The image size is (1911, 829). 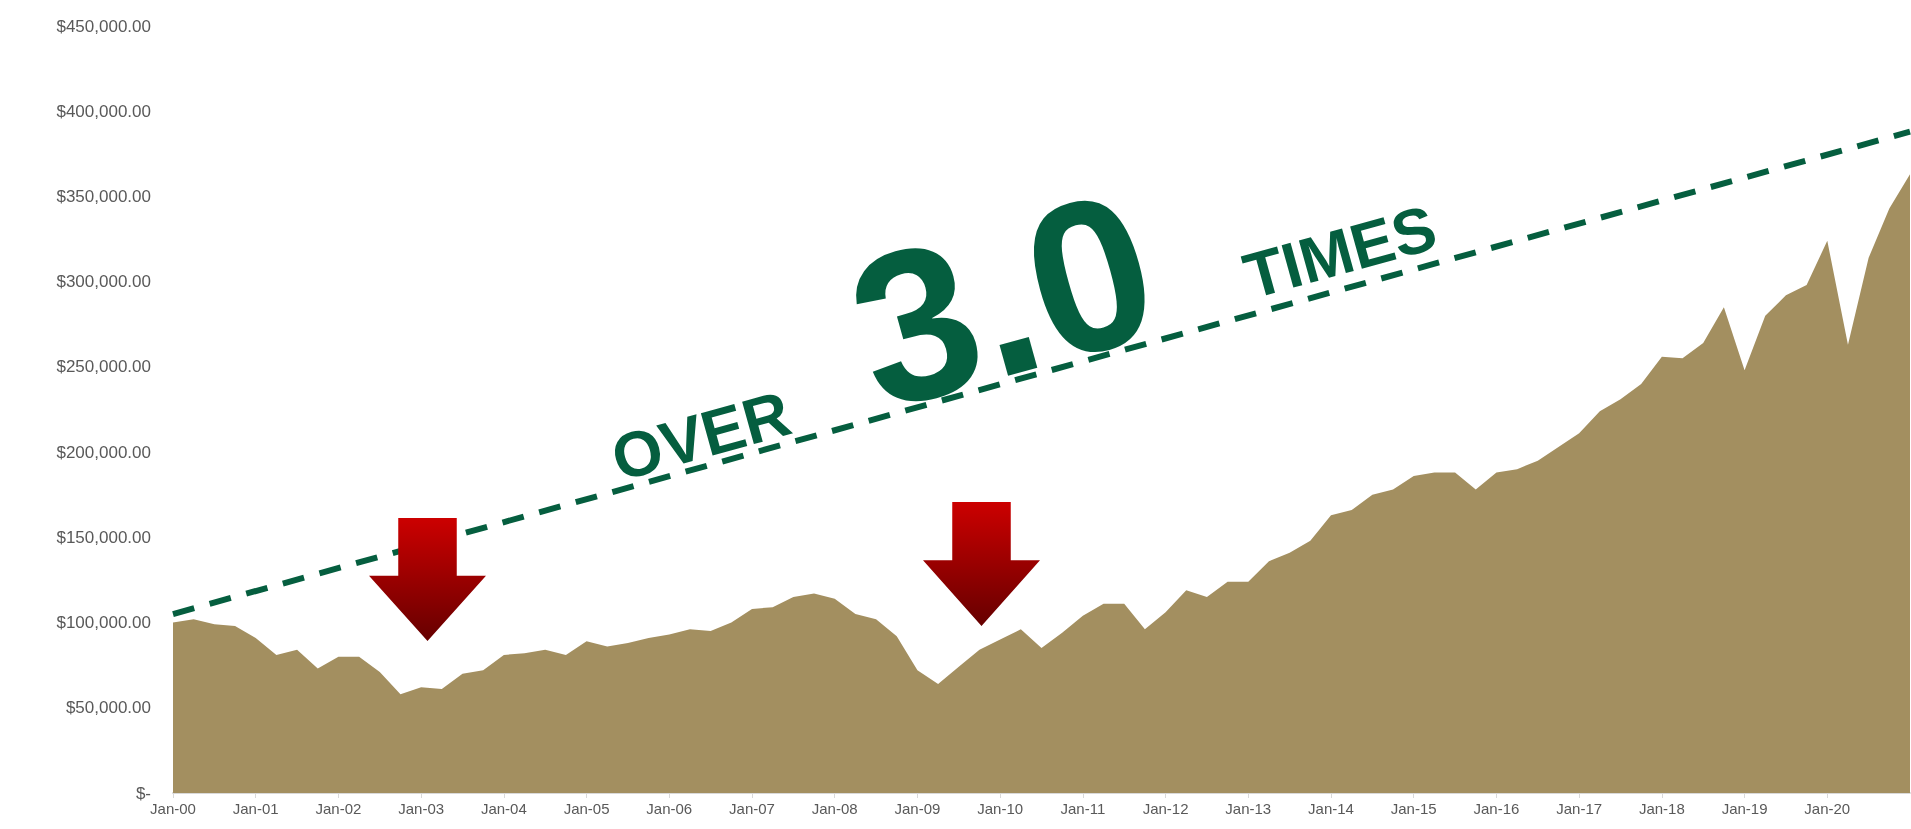 What do you see at coordinates (1003, 300) in the screenshot?
I see `annotation: 3.0` at bounding box center [1003, 300].